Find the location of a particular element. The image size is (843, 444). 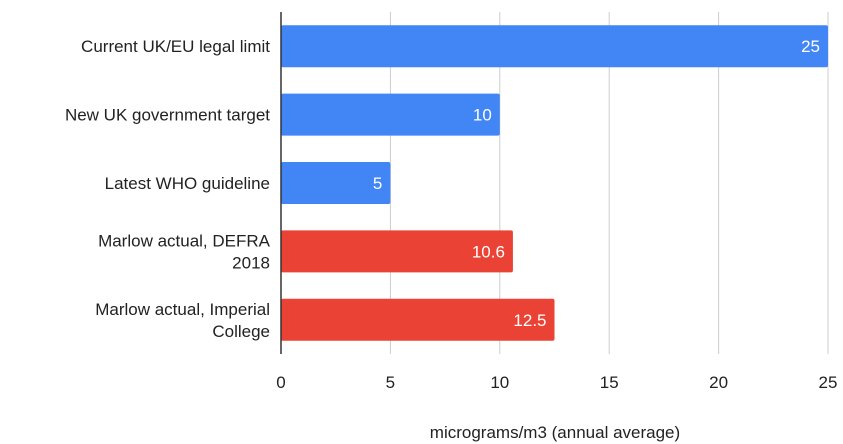

category-label: Marlow actual, DEFRA 2018 is located at coordinates (184, 251).